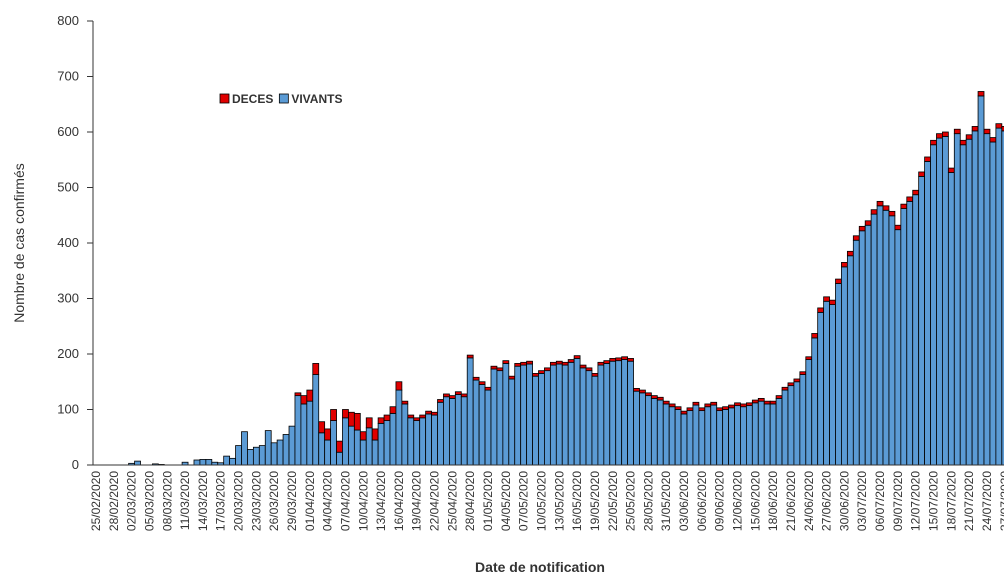 This screenshot has height=579, width=1004. Describe the element at coordinates (68, 242) in the screenshot. I see `y-tick-label: 400` at that location.